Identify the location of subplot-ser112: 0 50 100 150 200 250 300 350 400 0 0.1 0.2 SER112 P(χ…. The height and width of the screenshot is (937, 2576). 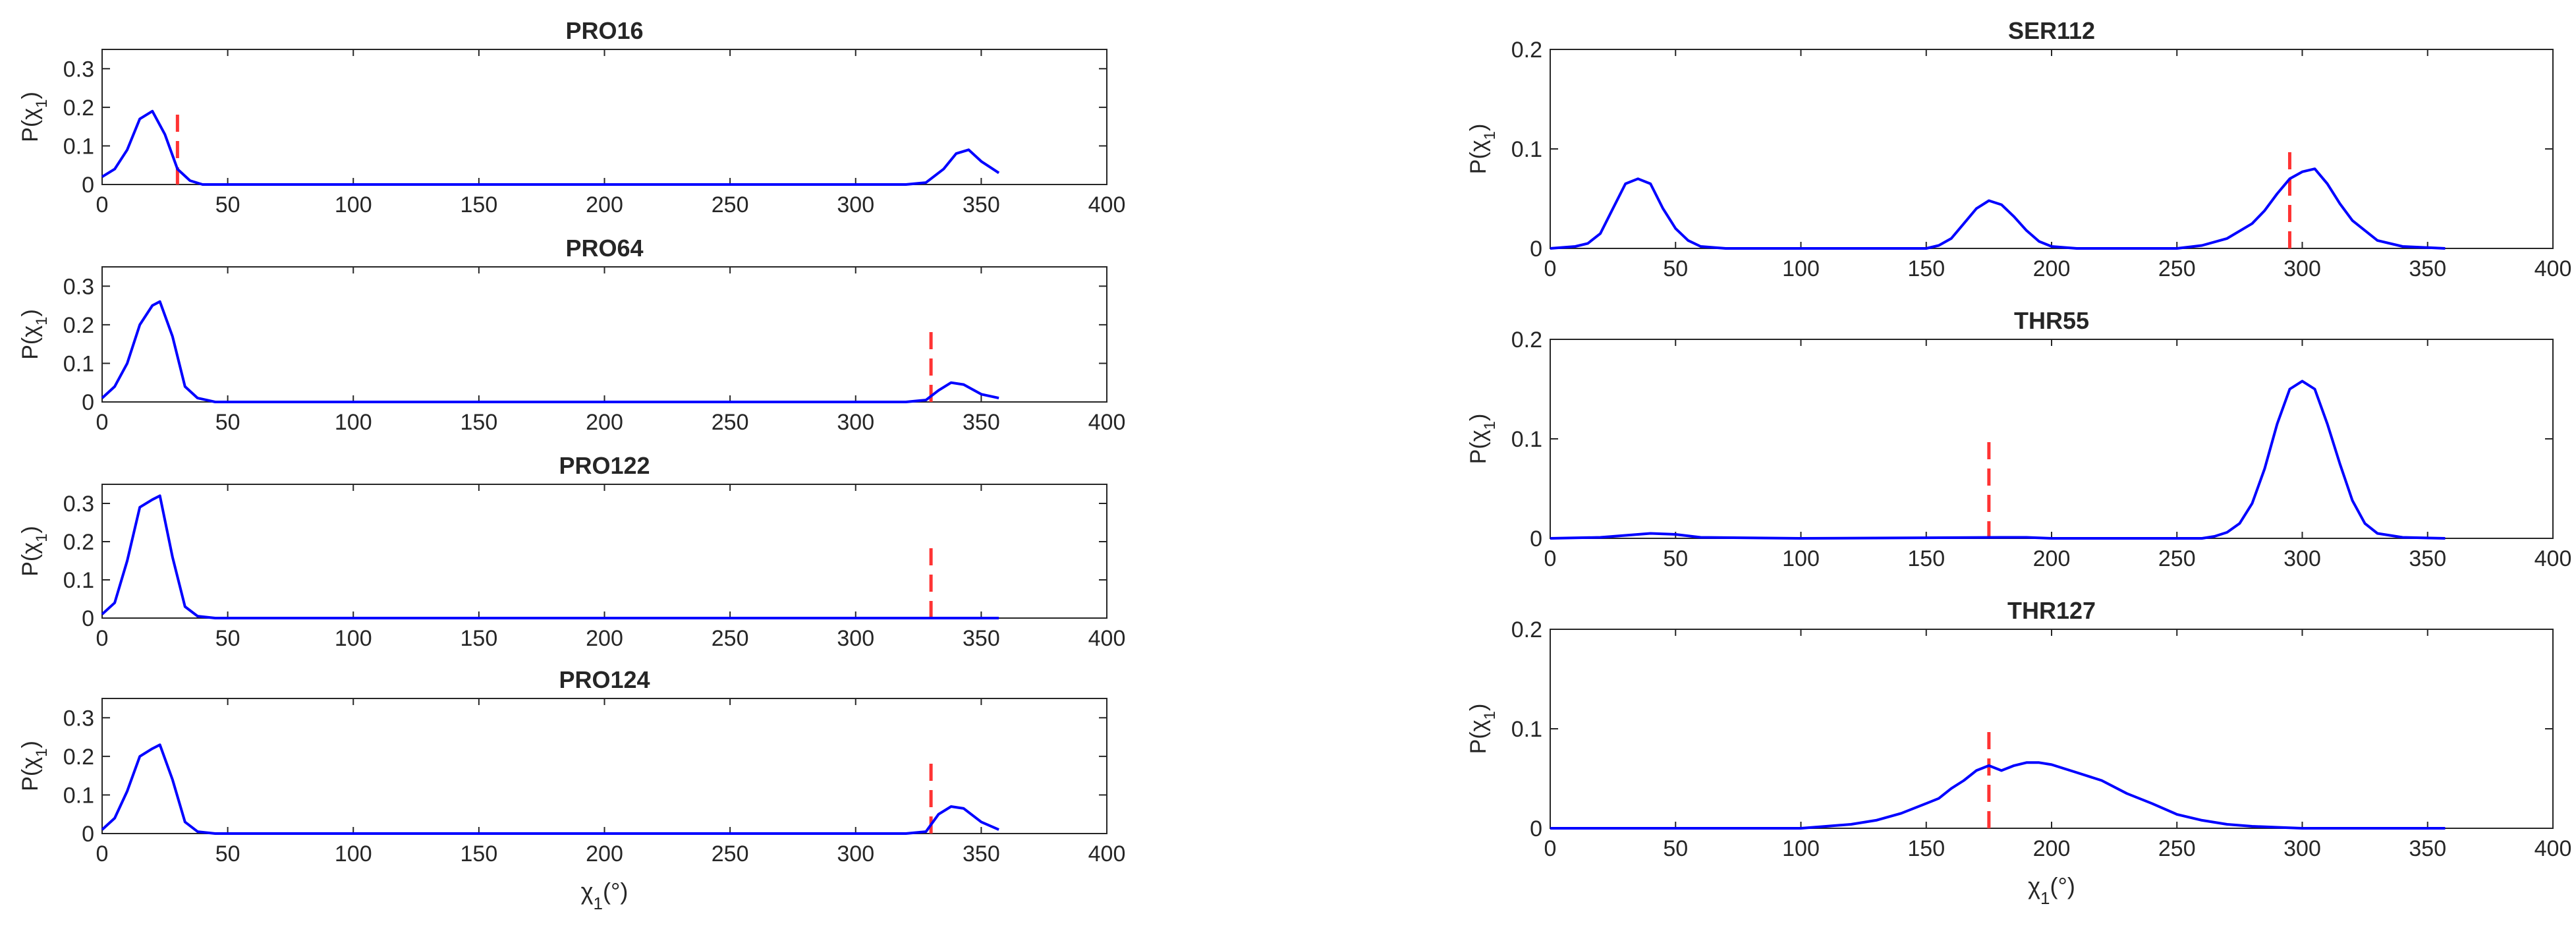
(2018, 149).